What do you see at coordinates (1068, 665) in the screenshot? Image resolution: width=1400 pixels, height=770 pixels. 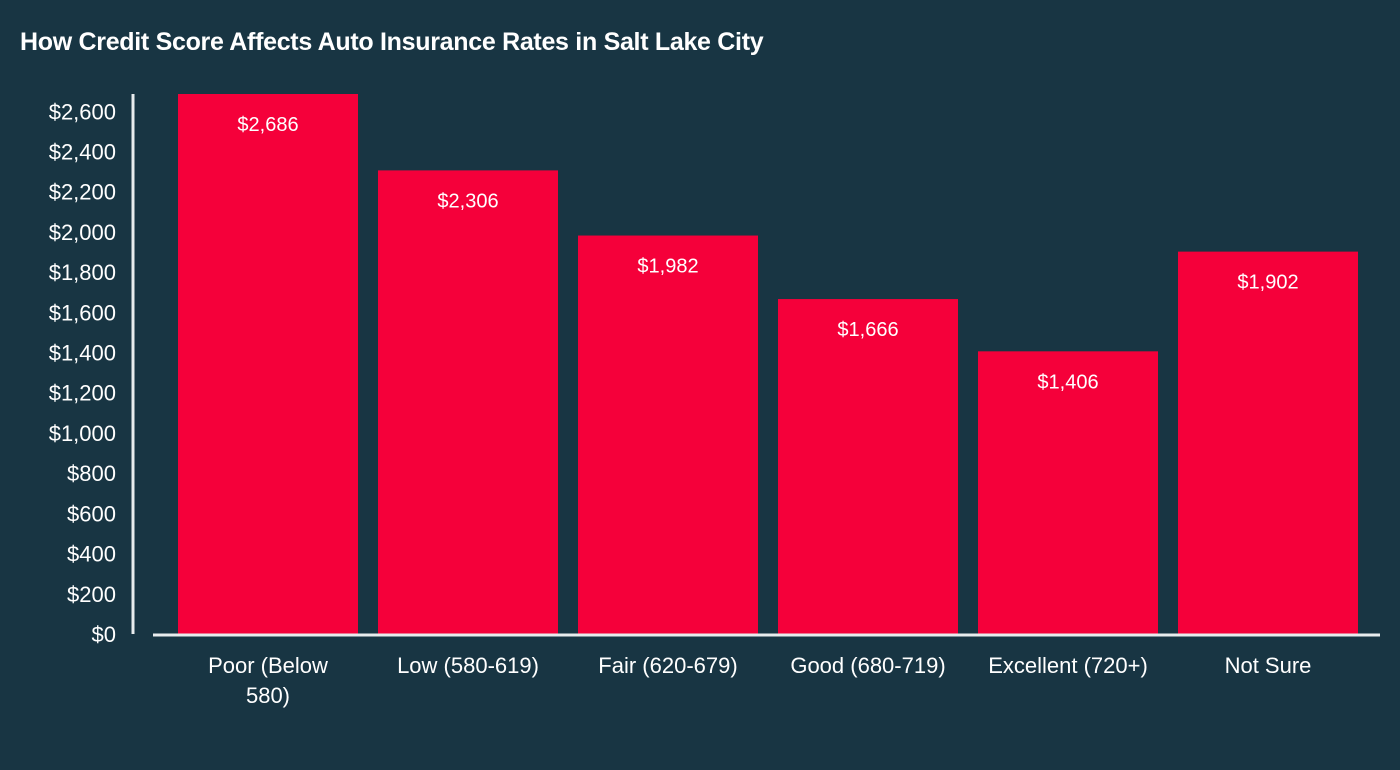 I see `x-tick-label: Excellent (720+)` at bounding box center [1068, 665].